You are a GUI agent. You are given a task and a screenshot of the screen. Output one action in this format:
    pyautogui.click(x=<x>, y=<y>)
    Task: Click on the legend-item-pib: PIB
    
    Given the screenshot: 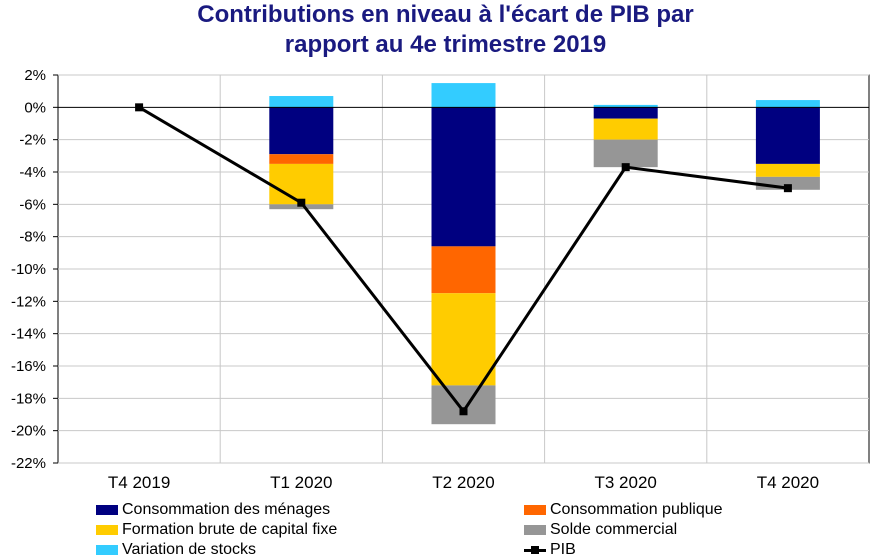 What is the action you would take?
    pyautogui.click(x=550, y=550)
    